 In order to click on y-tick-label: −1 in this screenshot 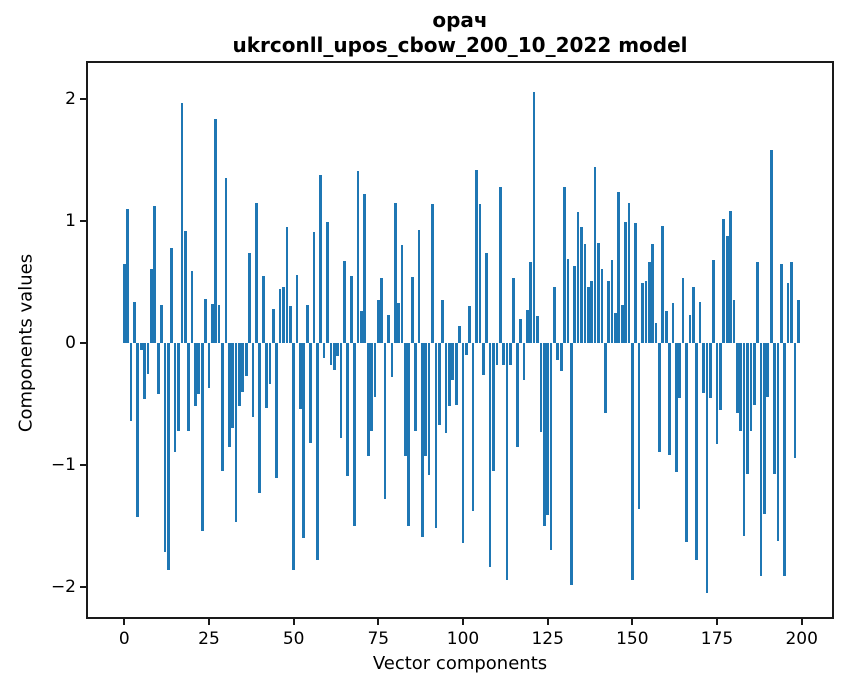, I will do `click(63, 465)`.